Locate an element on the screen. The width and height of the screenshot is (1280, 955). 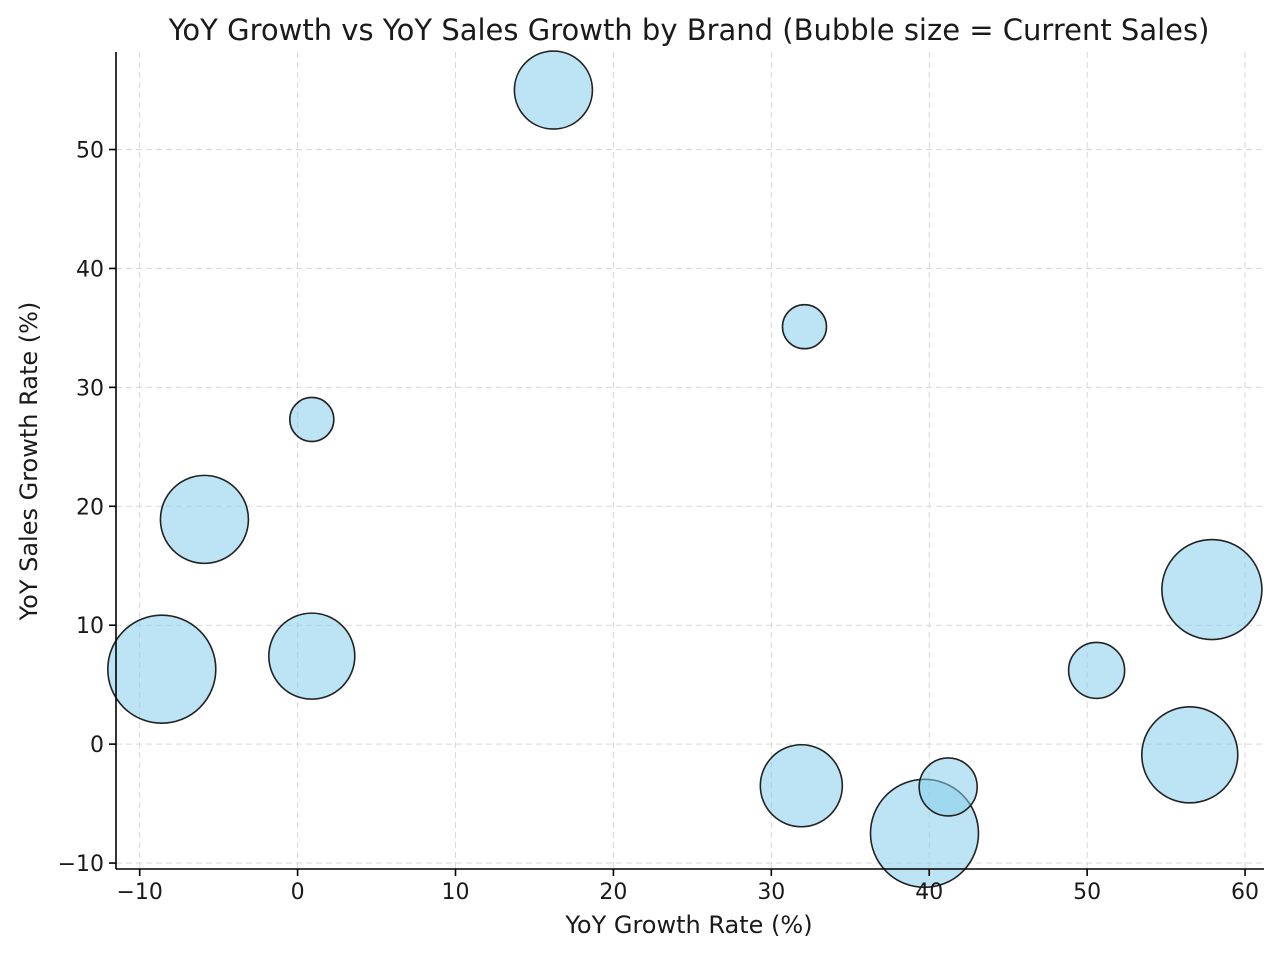
x-tick-label: 50 is located at coordinates (1087, 892).